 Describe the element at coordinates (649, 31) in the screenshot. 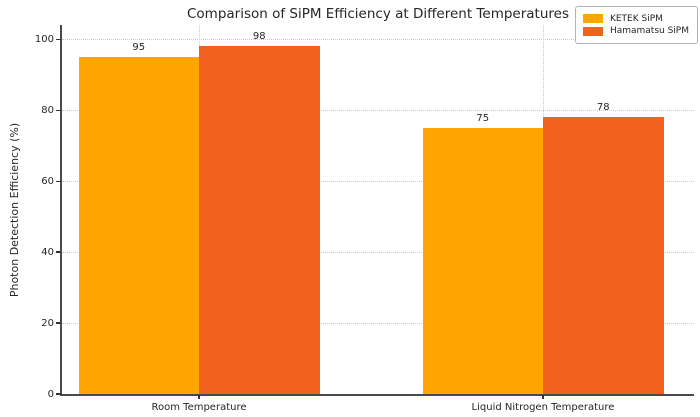

I see `legend-label: Hamamatsu SiPM` at that location.